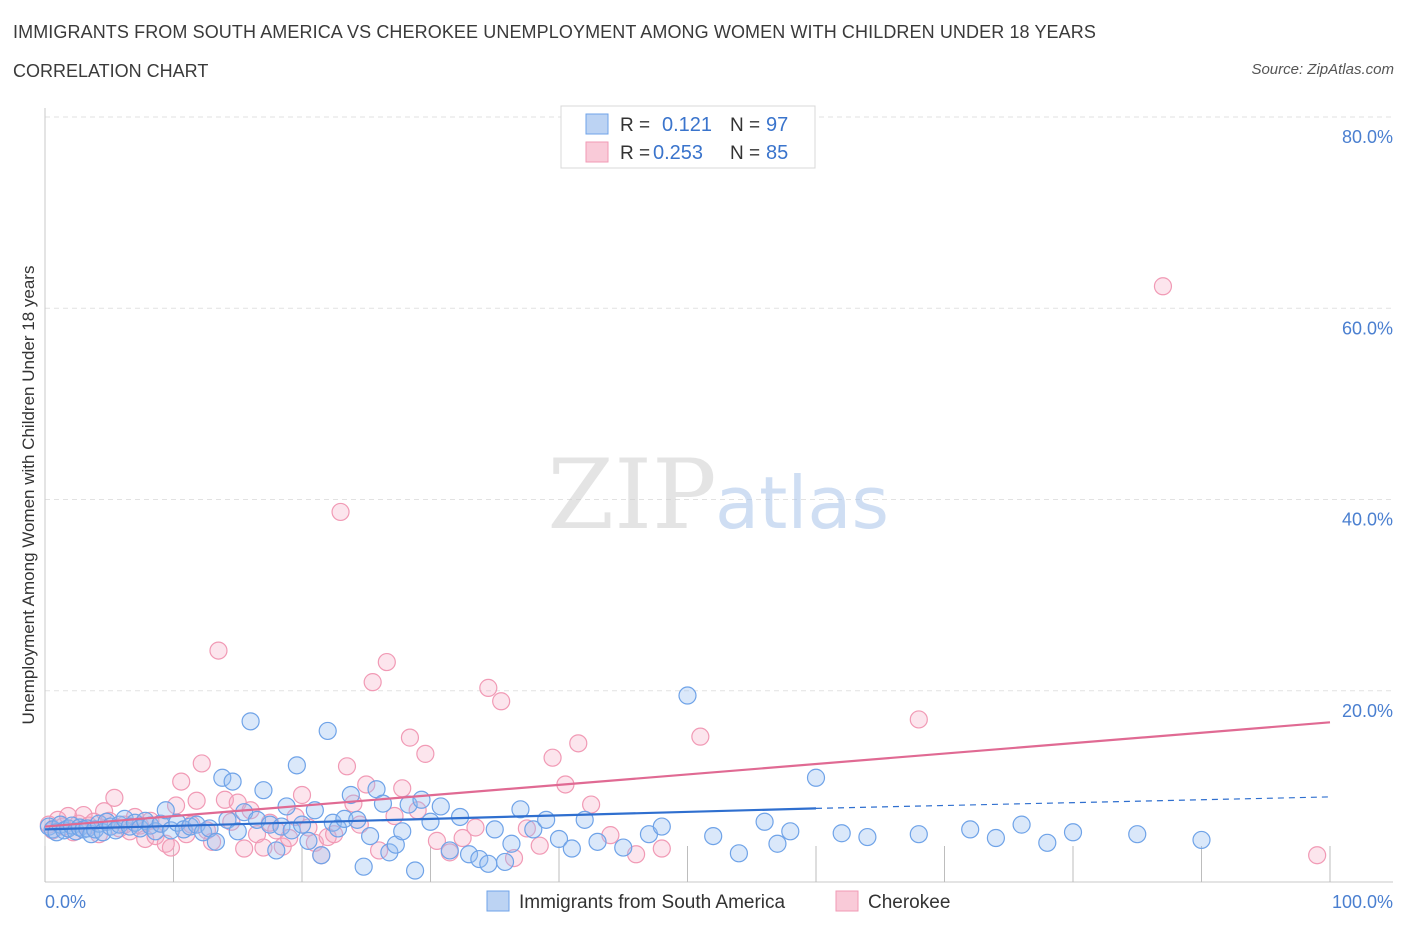  Describe the element at coordinates (678, 153) in the screenshot. I see `legend-r-value-2: 0.253` at that location.